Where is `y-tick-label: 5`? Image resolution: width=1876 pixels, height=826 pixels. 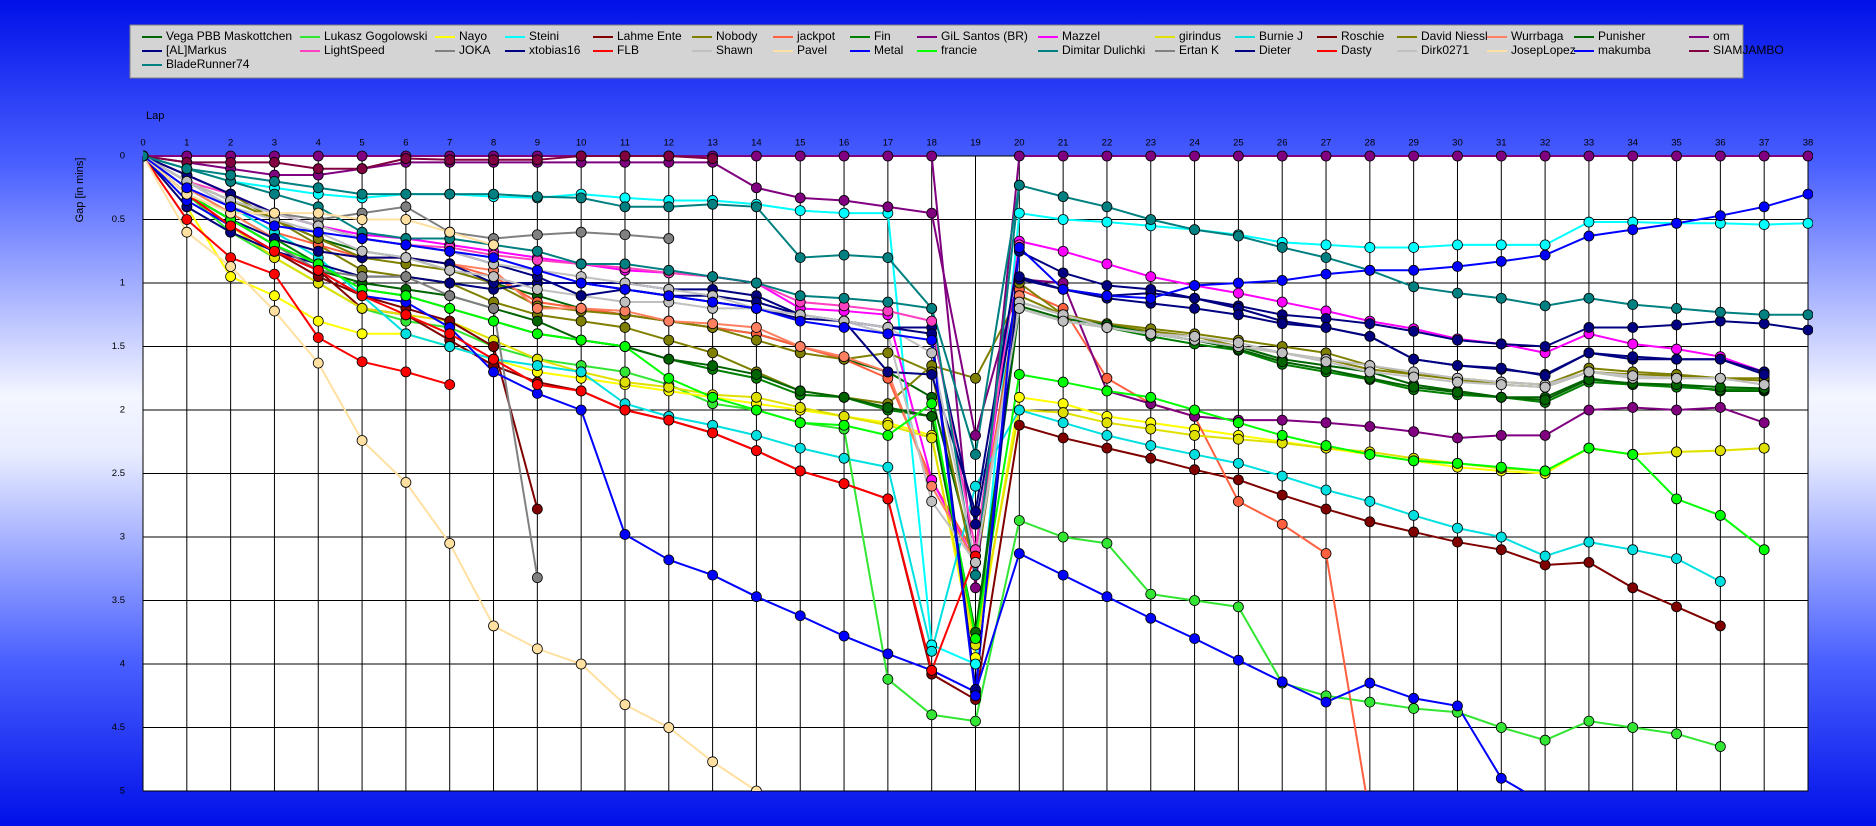
y-tick-label: 5 is located at coordinates (122, 791).